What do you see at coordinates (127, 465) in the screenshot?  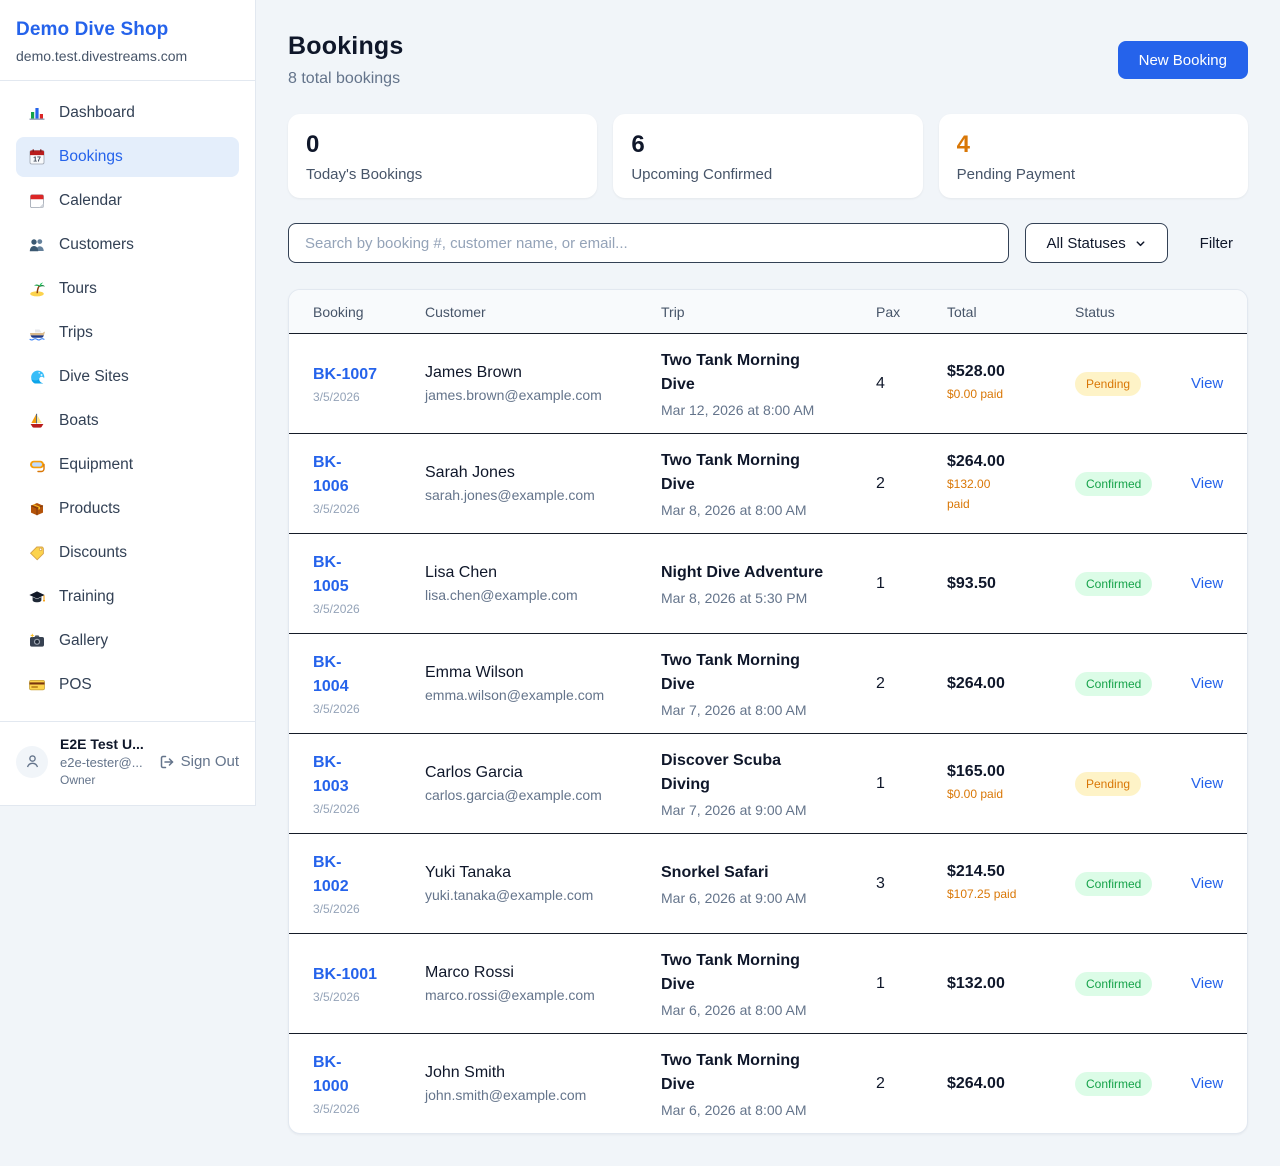 I see `sidebar-item-equipment: Equipment` at bounding box center [127, 465].